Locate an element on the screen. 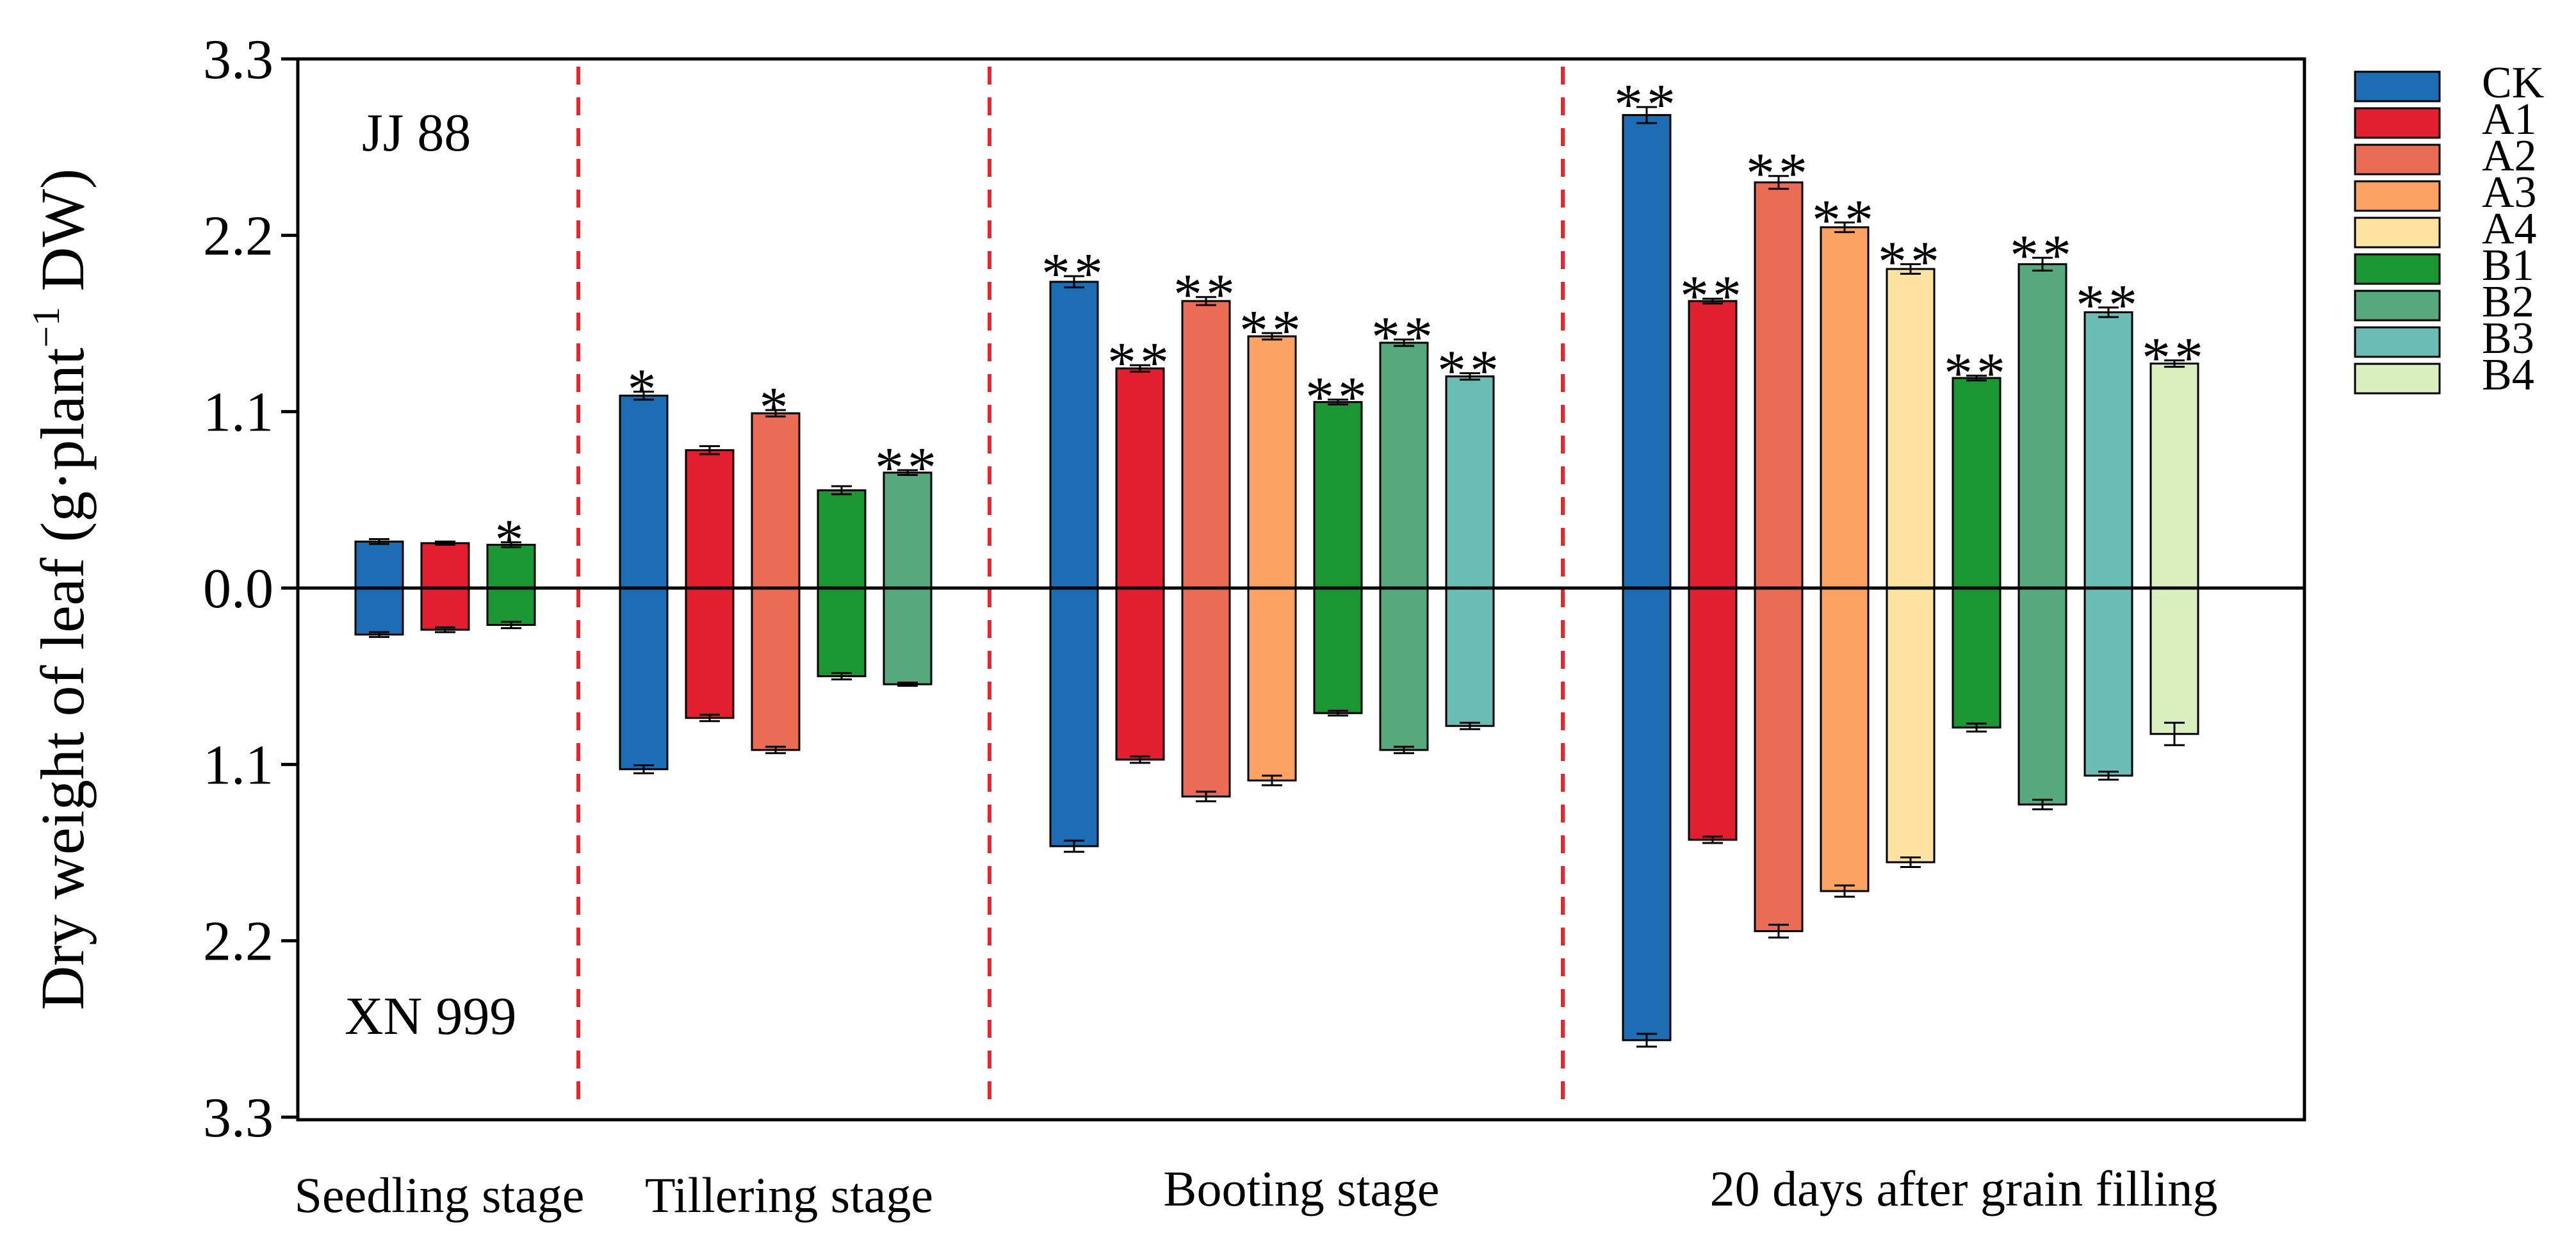  bottom-variety-label: XN 999 is located at coordinates (430, 1016).